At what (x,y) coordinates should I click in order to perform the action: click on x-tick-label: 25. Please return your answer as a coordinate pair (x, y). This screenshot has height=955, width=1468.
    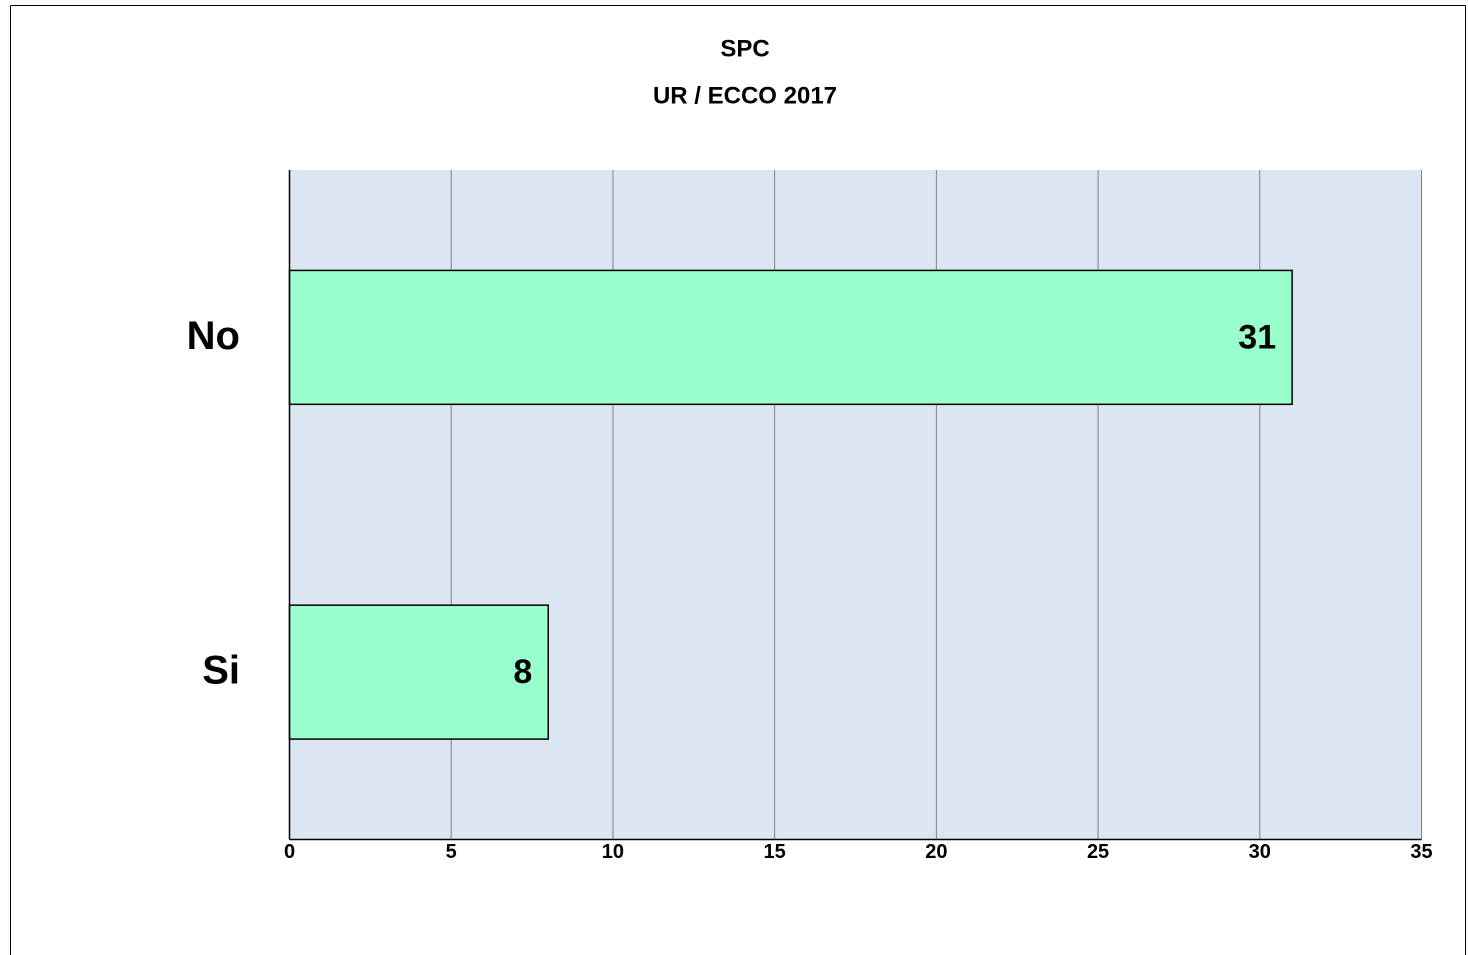
    Looking at the image, I should click on (1098, 852).